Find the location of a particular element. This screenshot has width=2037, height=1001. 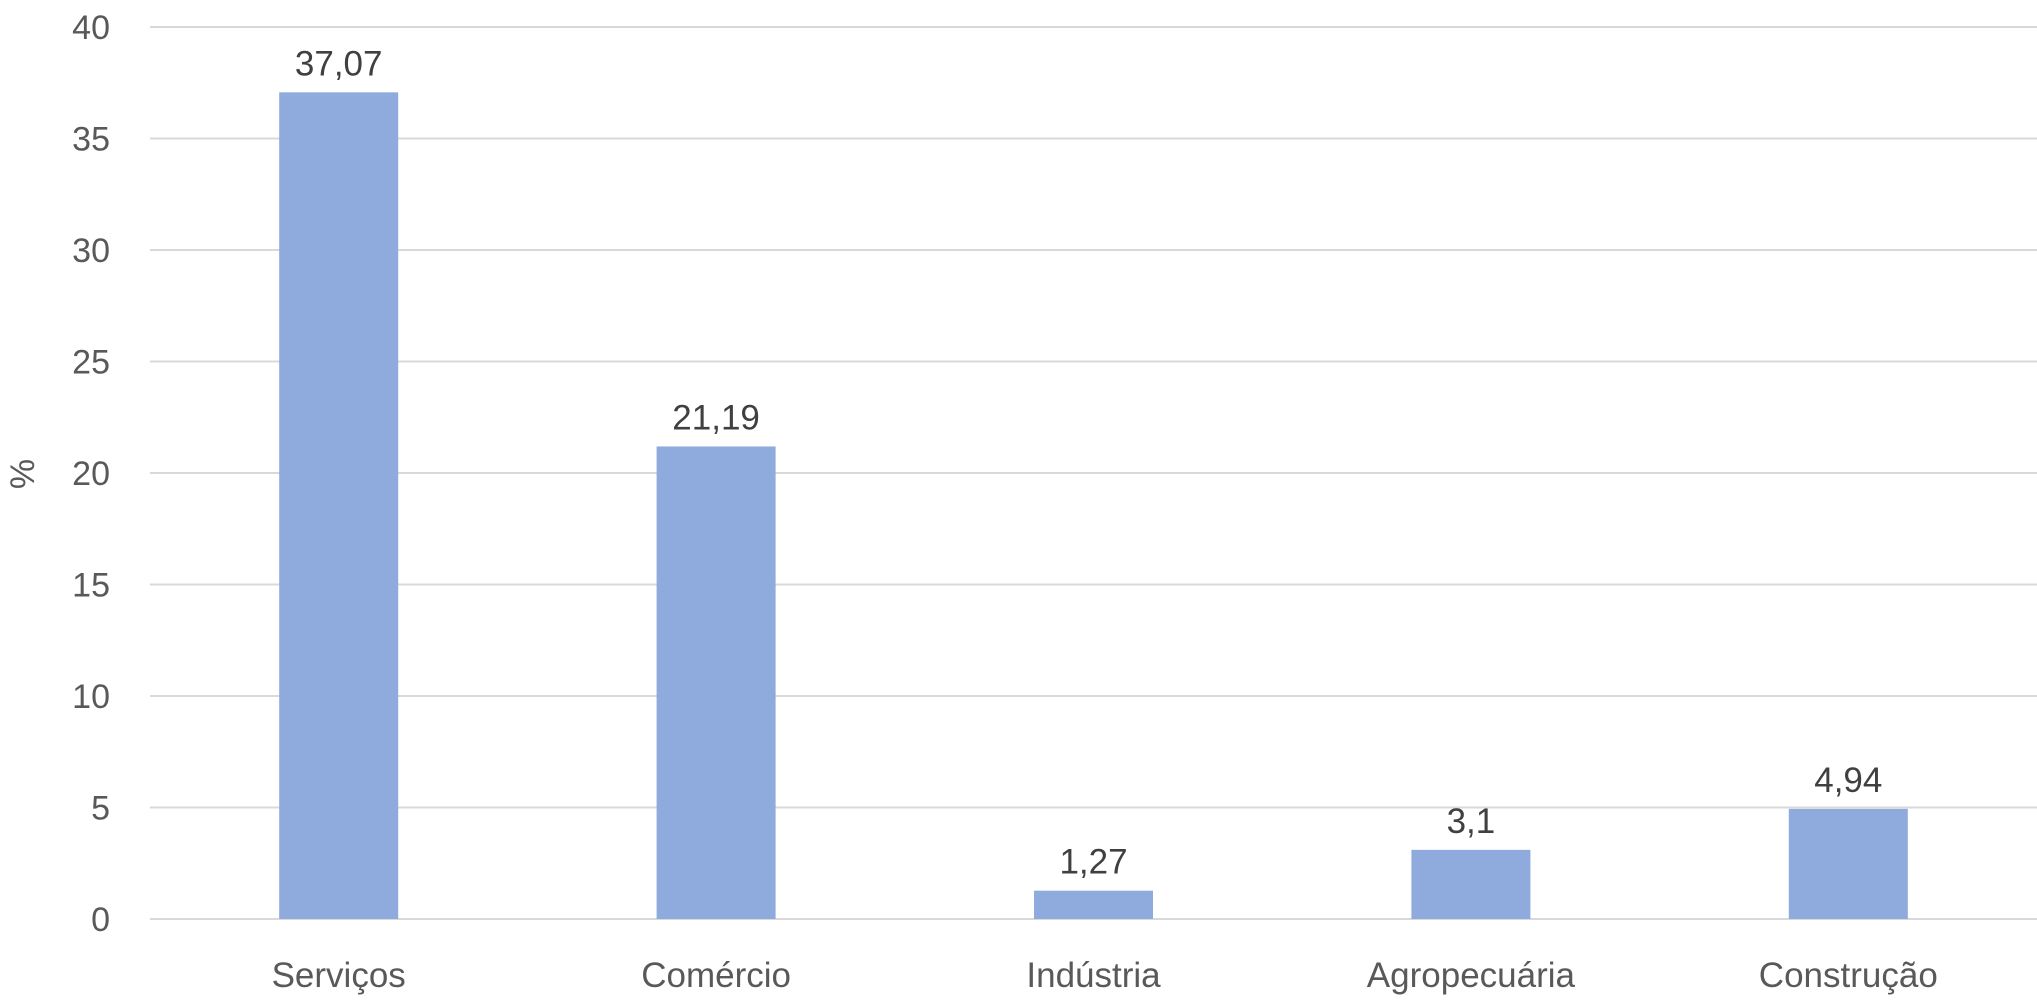

y-tick-label: 15 is located at coordinates (91, 586).